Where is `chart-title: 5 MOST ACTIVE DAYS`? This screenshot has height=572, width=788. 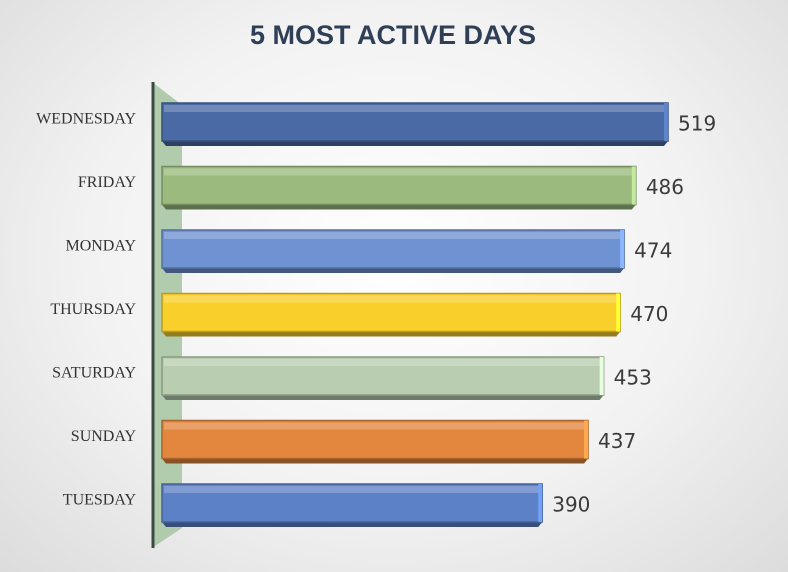 chart-title: 5 MOST ACTIVE DAYS is located at coordinates (393, 35).